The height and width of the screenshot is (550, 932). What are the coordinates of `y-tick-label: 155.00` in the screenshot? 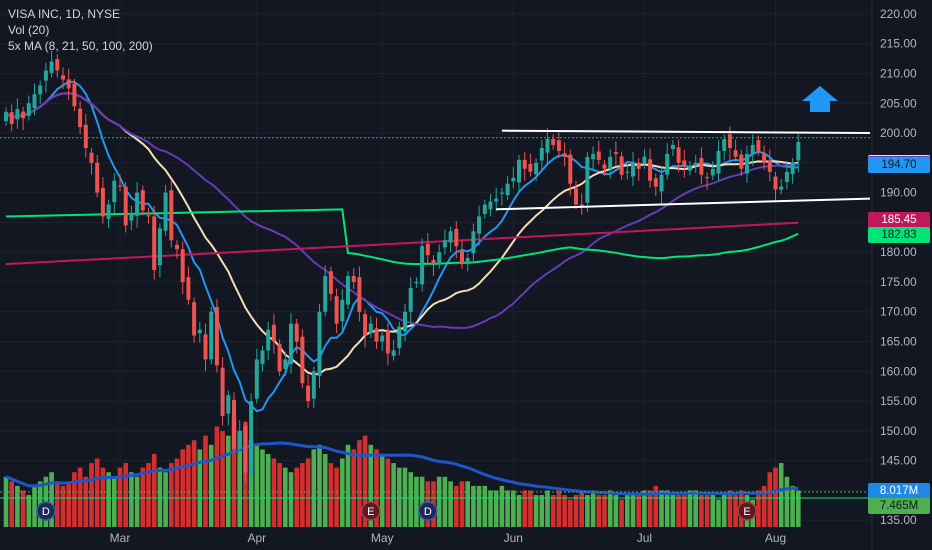 It's located at (898, 401).